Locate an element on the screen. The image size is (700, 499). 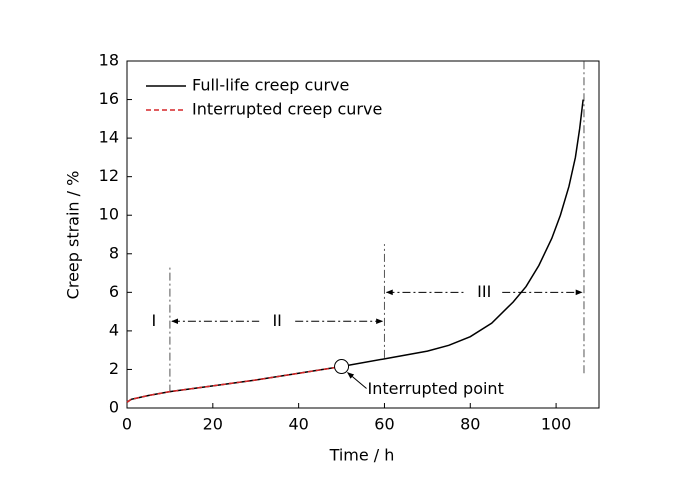
y-tick-label: 16 is located at coordinates (109, 98).